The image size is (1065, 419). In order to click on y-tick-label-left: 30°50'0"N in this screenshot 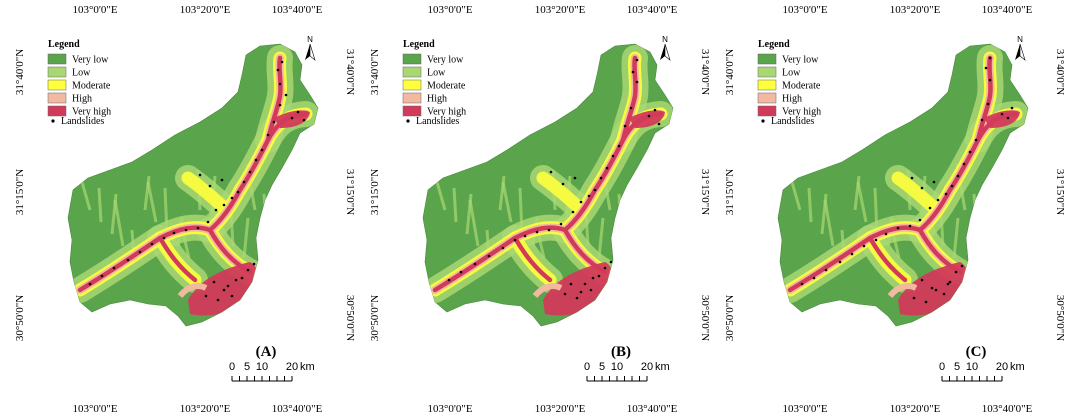, I will do `click(730, 318)`.